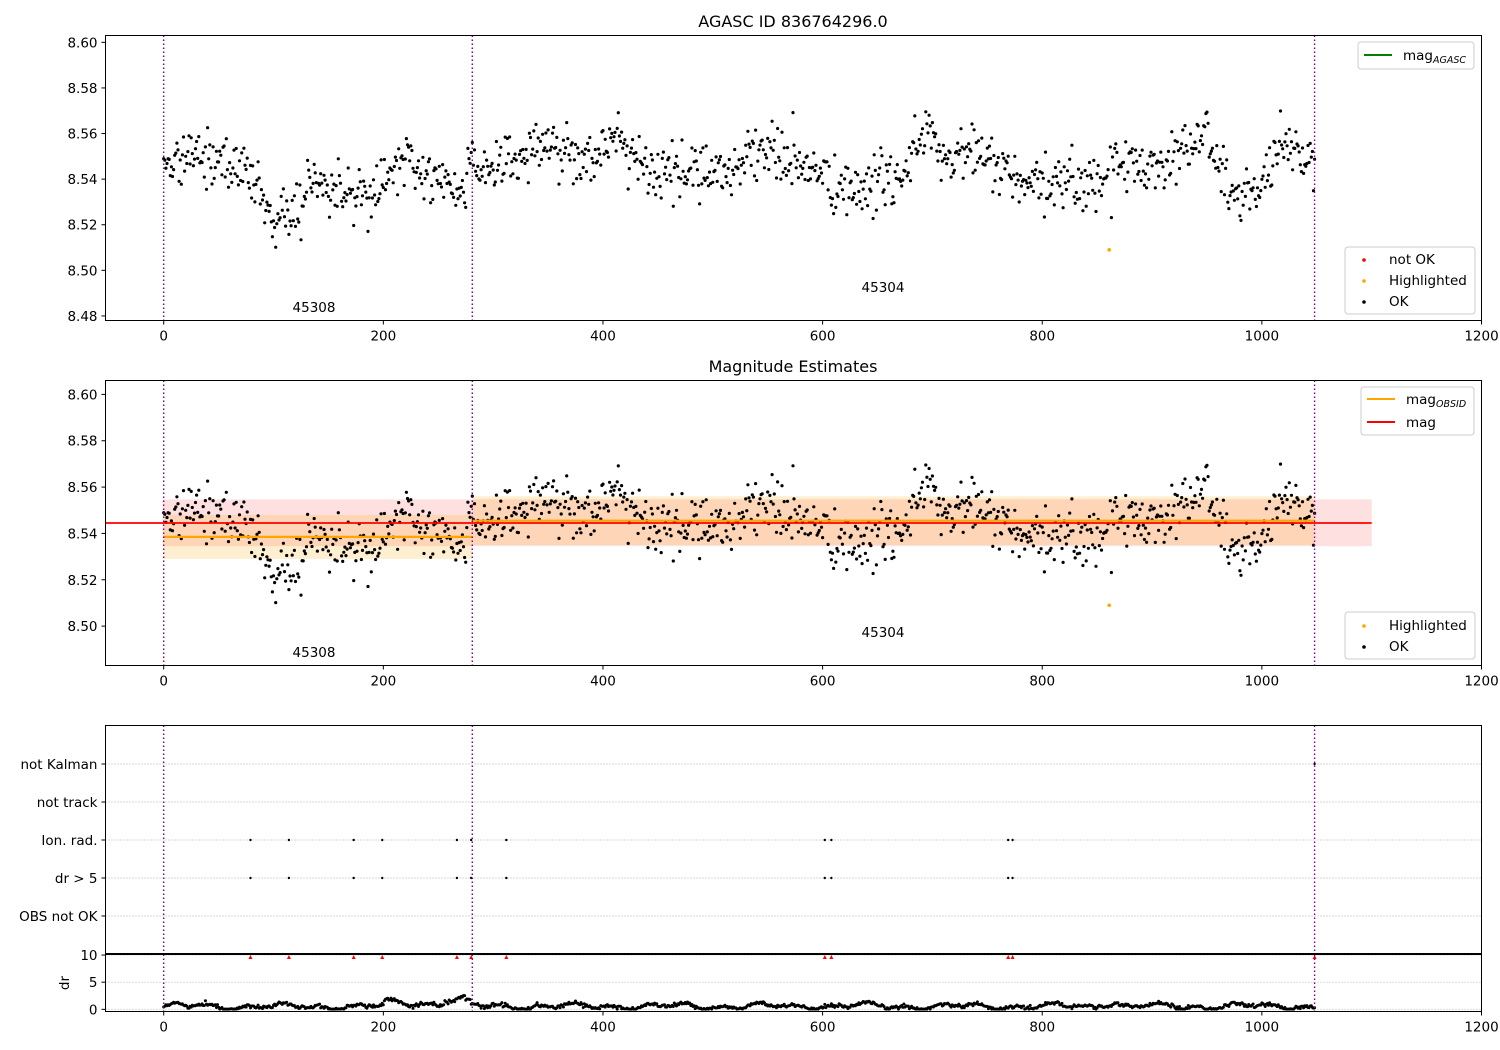  What do you see at coordinates (383, 337) in the screenshot?
I see `agasc-xtick-label: 200` at bounding box center [383, 337].